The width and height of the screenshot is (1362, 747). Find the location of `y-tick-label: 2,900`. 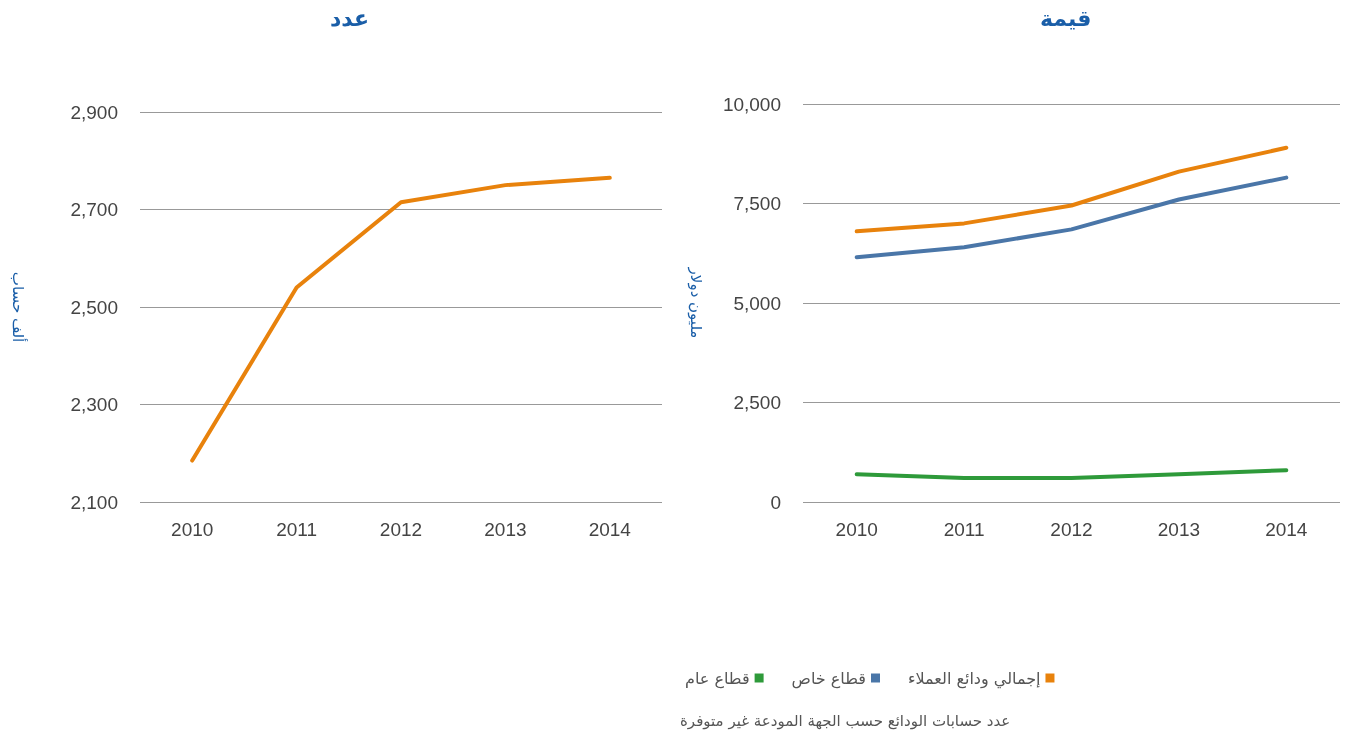

y-tick-label: 2,900 is located at coordinates (94, 112).